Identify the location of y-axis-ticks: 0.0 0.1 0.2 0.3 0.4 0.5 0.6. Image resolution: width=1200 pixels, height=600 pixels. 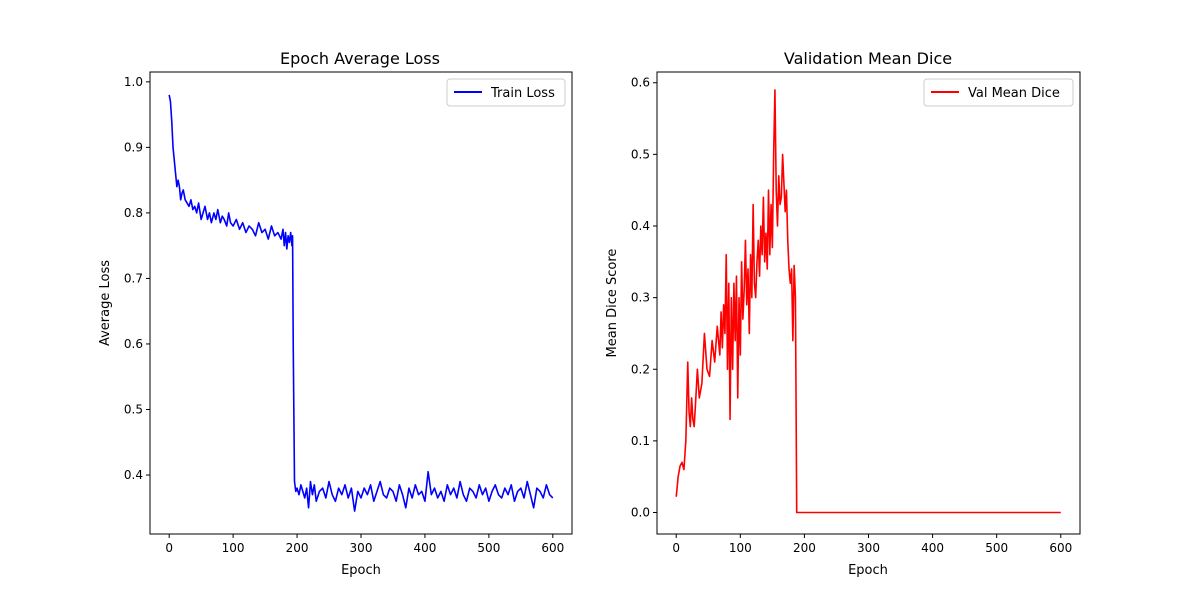
(644, 298).